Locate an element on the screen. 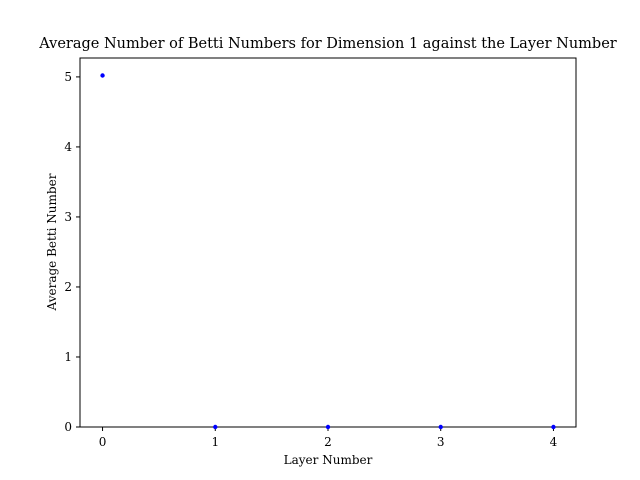 The width and height of the screenshot is (640, 480). y-tick-label: 3 is located at coordinates (68, 217).